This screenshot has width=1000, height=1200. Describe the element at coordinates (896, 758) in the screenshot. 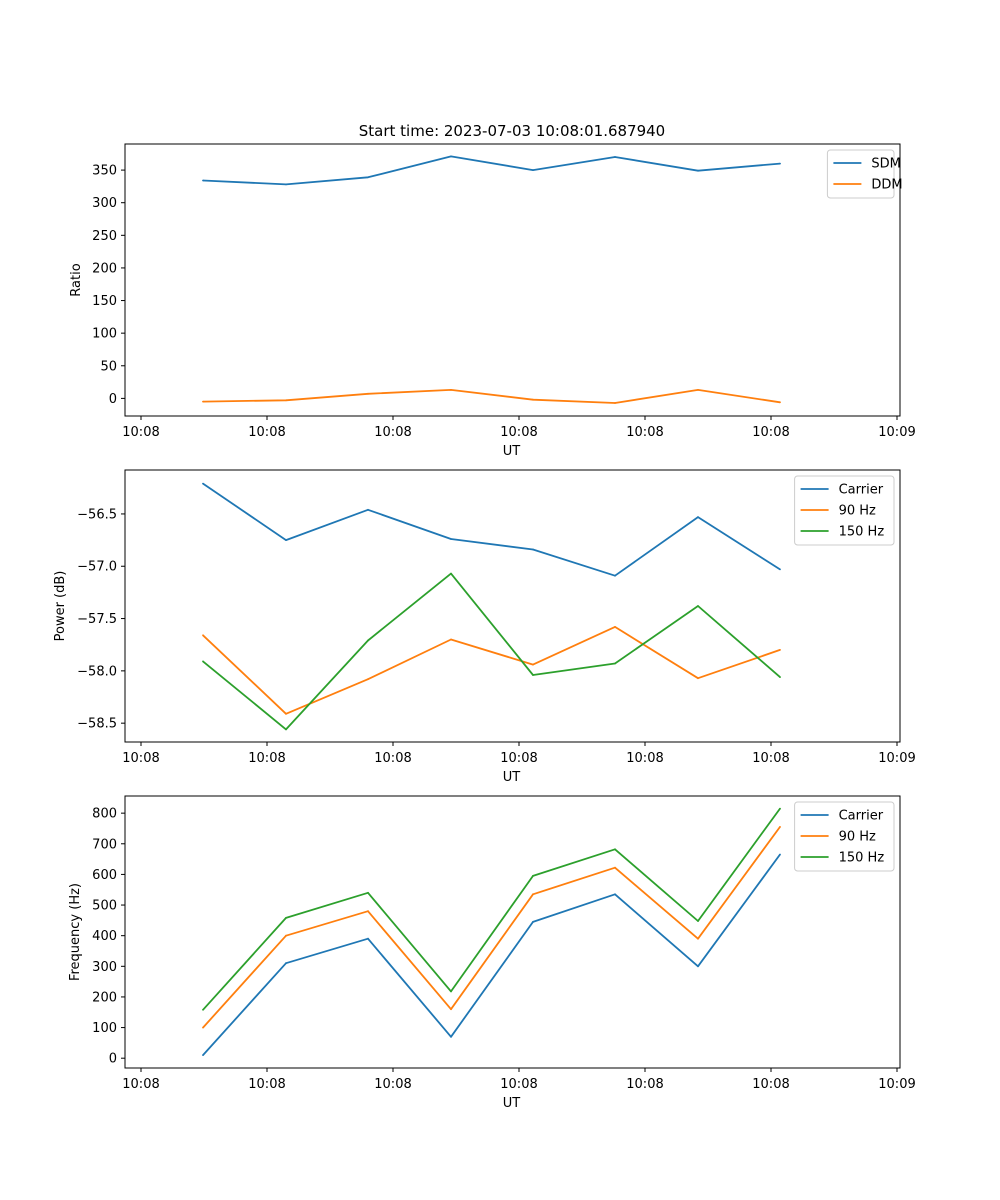

I see `power-x-tick-label: 10:09` at that location.